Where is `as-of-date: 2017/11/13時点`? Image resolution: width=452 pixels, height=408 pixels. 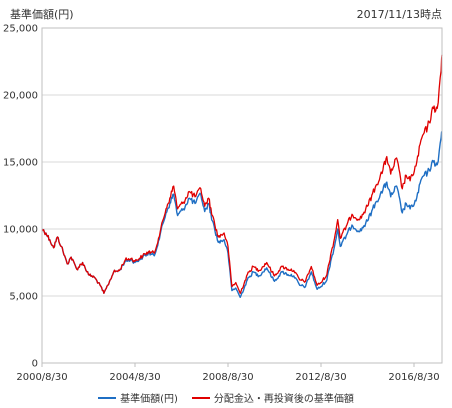 as-of-date: 2017/11/13時点 is located at coordinates (399, 14).